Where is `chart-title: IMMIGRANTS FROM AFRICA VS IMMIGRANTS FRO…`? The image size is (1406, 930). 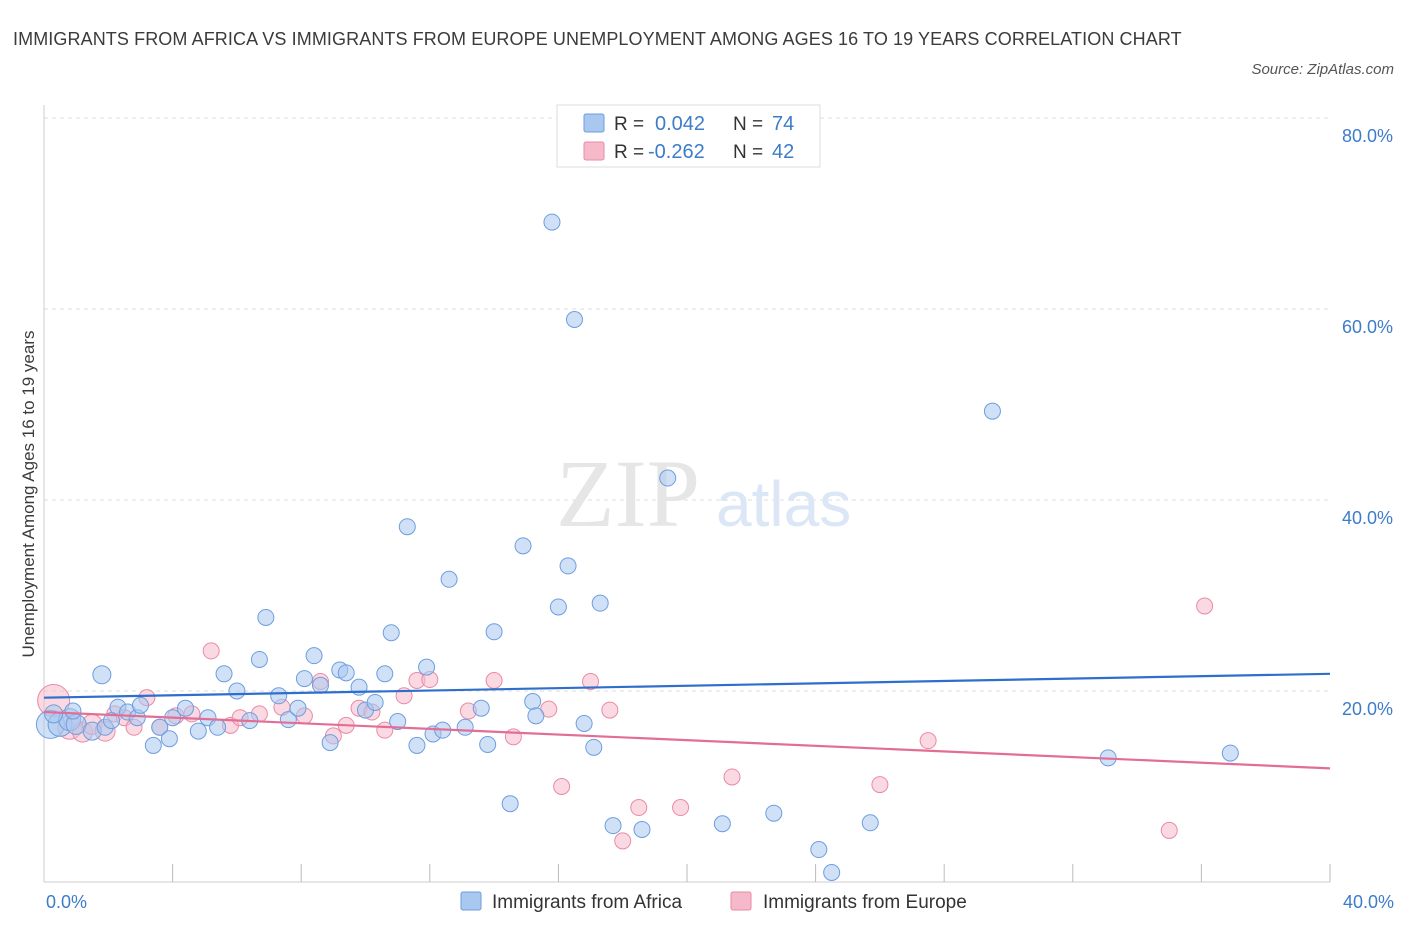 chart-title: IMMIGRANTS FROM AFRICA VS IMMIGRANTS FRO… is located at coordinates (597, 39).